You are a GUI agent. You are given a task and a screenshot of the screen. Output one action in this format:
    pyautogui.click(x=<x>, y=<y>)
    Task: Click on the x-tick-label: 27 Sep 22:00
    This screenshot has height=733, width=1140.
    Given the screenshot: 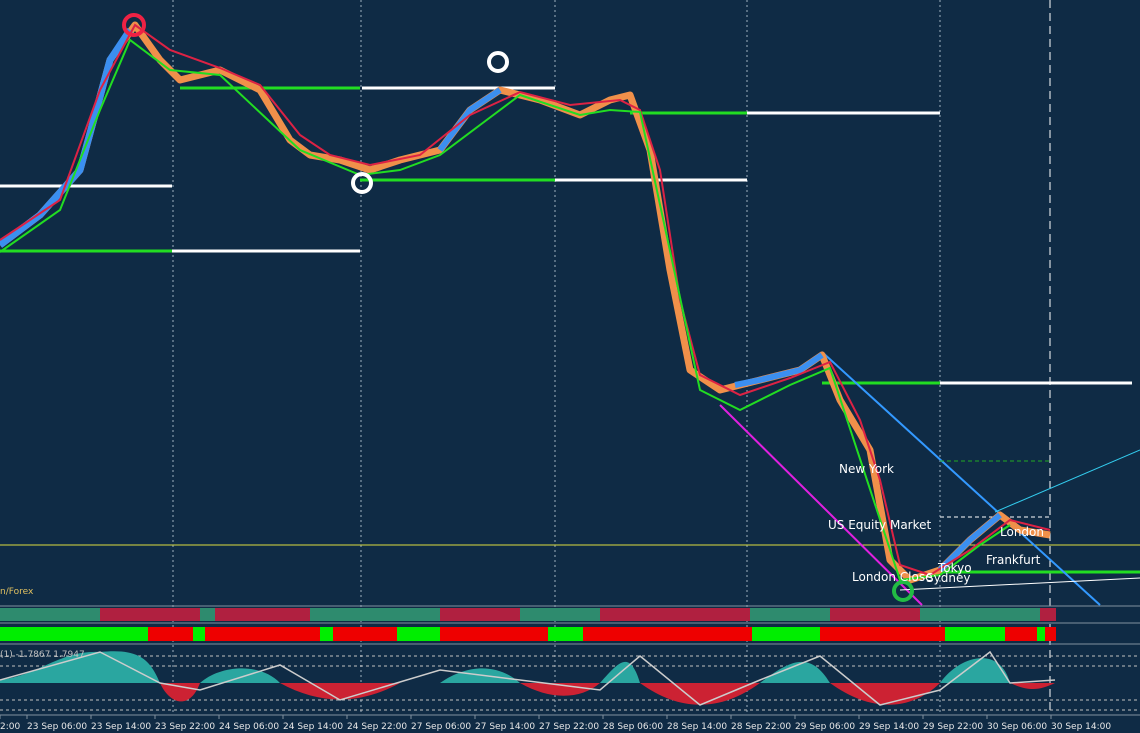 What is the action you would take?
    pyautogui.click(x=569, y=727)
    